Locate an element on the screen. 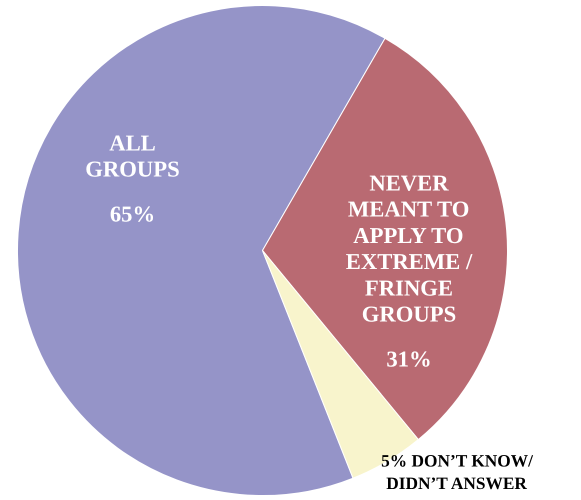 This screenshot has width=581, height=500. data-label: 31% is located at coordinates (409, 359).